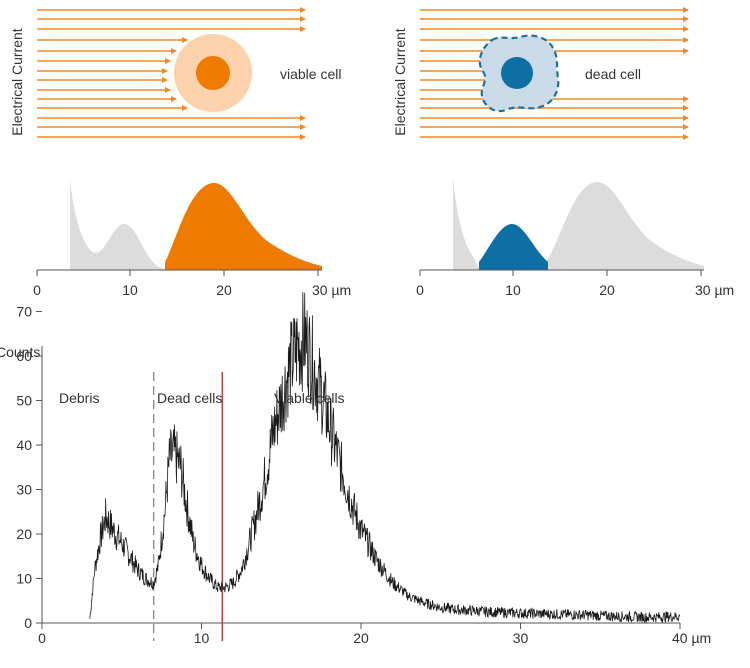 This screenshot has height=668, width=750. Describe the element at coordinates (374, 634) in the screenshot. I see `x-axis-ticks: 0 10 20 30 40 µm` at that location.